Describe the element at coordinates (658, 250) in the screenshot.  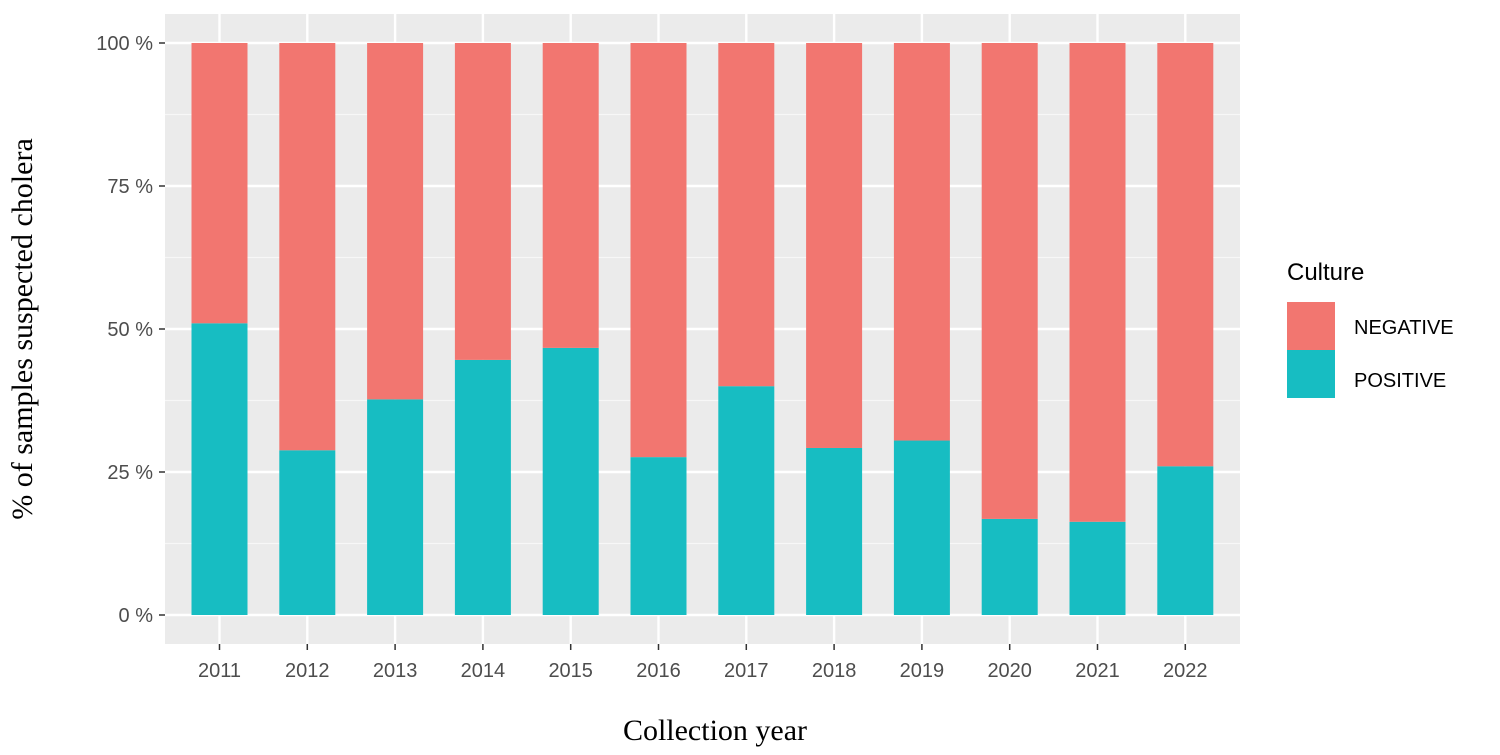
I see `bar-negative-2016` at that location.